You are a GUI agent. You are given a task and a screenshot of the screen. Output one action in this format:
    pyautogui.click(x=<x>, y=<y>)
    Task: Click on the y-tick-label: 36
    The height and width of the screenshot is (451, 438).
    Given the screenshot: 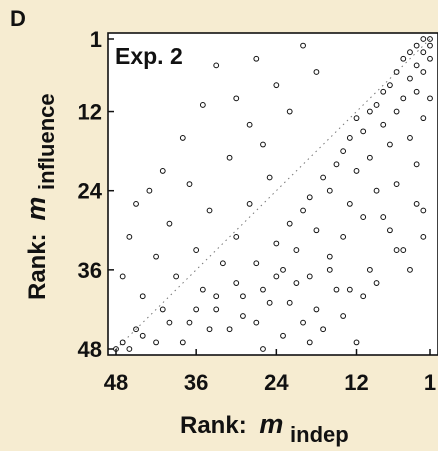 What is the action you would take?
    pyautogui.click(x=90, y=270)
    